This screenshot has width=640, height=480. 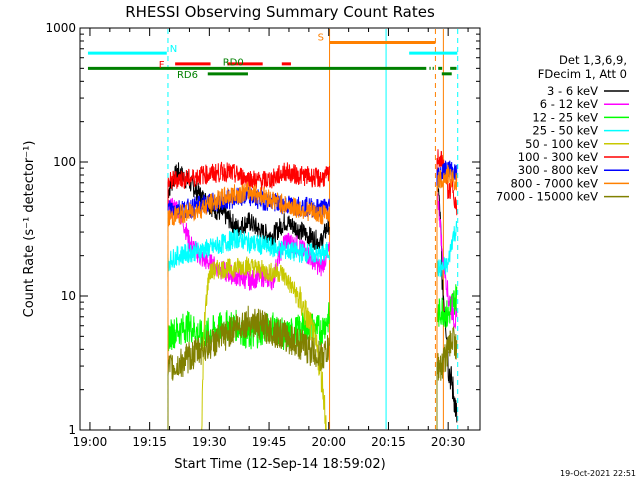 I want to click on legend-label: 12 - 25 keV, so click(x=565, y=117).